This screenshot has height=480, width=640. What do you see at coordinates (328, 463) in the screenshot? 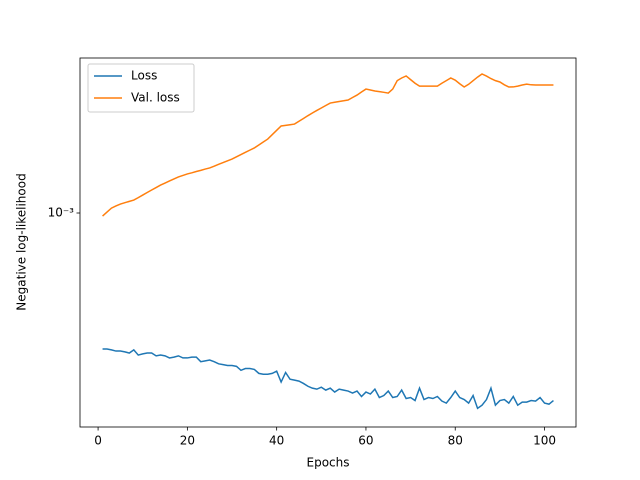
I see `x-axis-label: Epochs` at bounding box center [328, 463].